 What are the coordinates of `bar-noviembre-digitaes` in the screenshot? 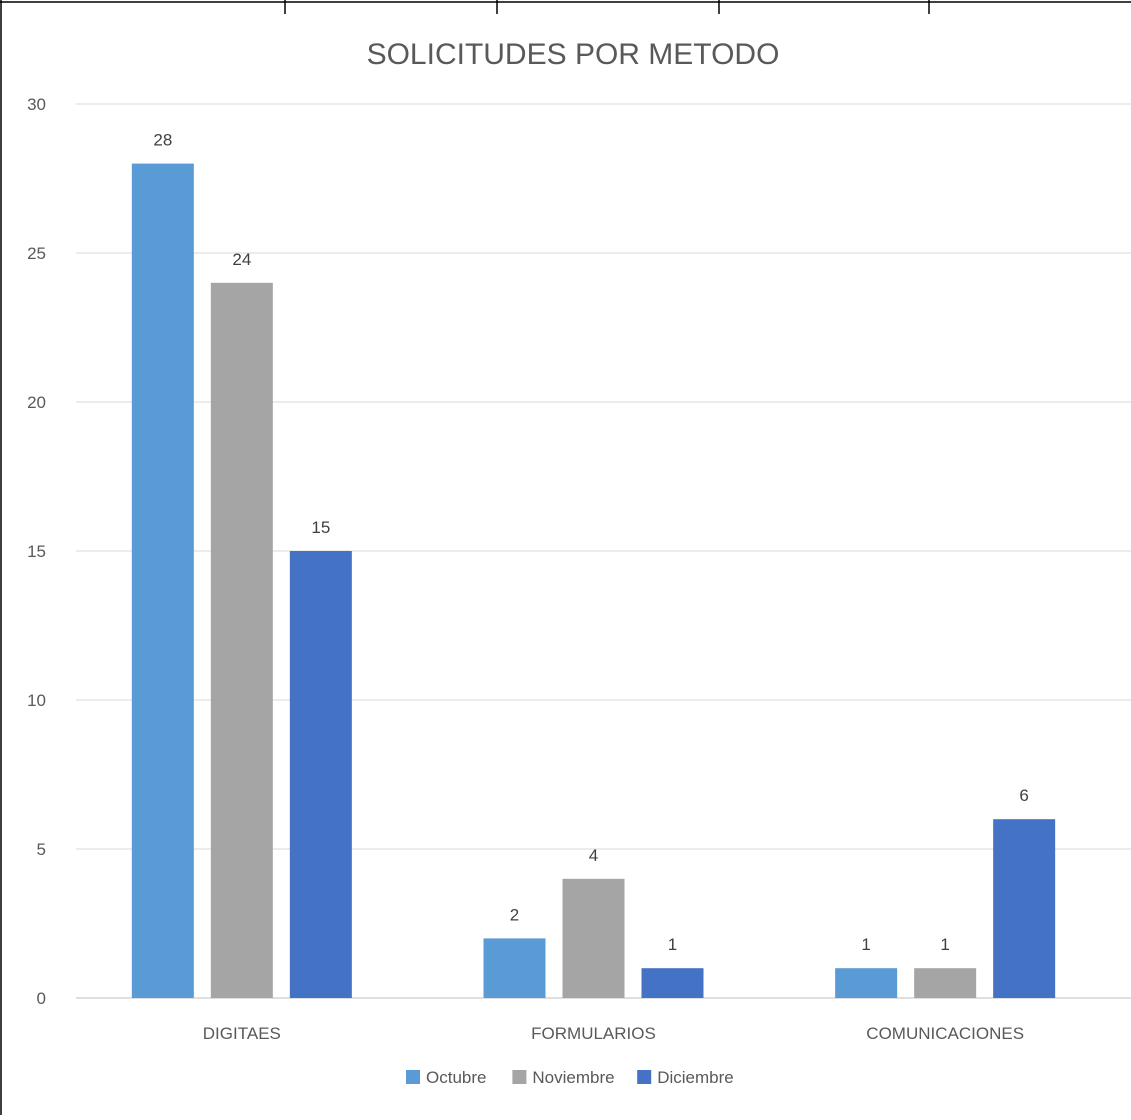 It's located at (241, 640).